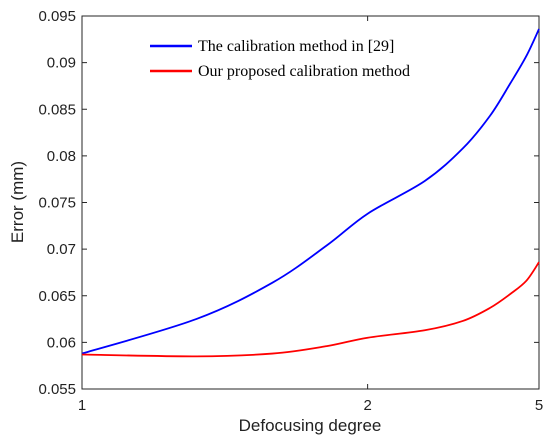  I want to click on y-axis-label: Error (mm), so click(17, 202).